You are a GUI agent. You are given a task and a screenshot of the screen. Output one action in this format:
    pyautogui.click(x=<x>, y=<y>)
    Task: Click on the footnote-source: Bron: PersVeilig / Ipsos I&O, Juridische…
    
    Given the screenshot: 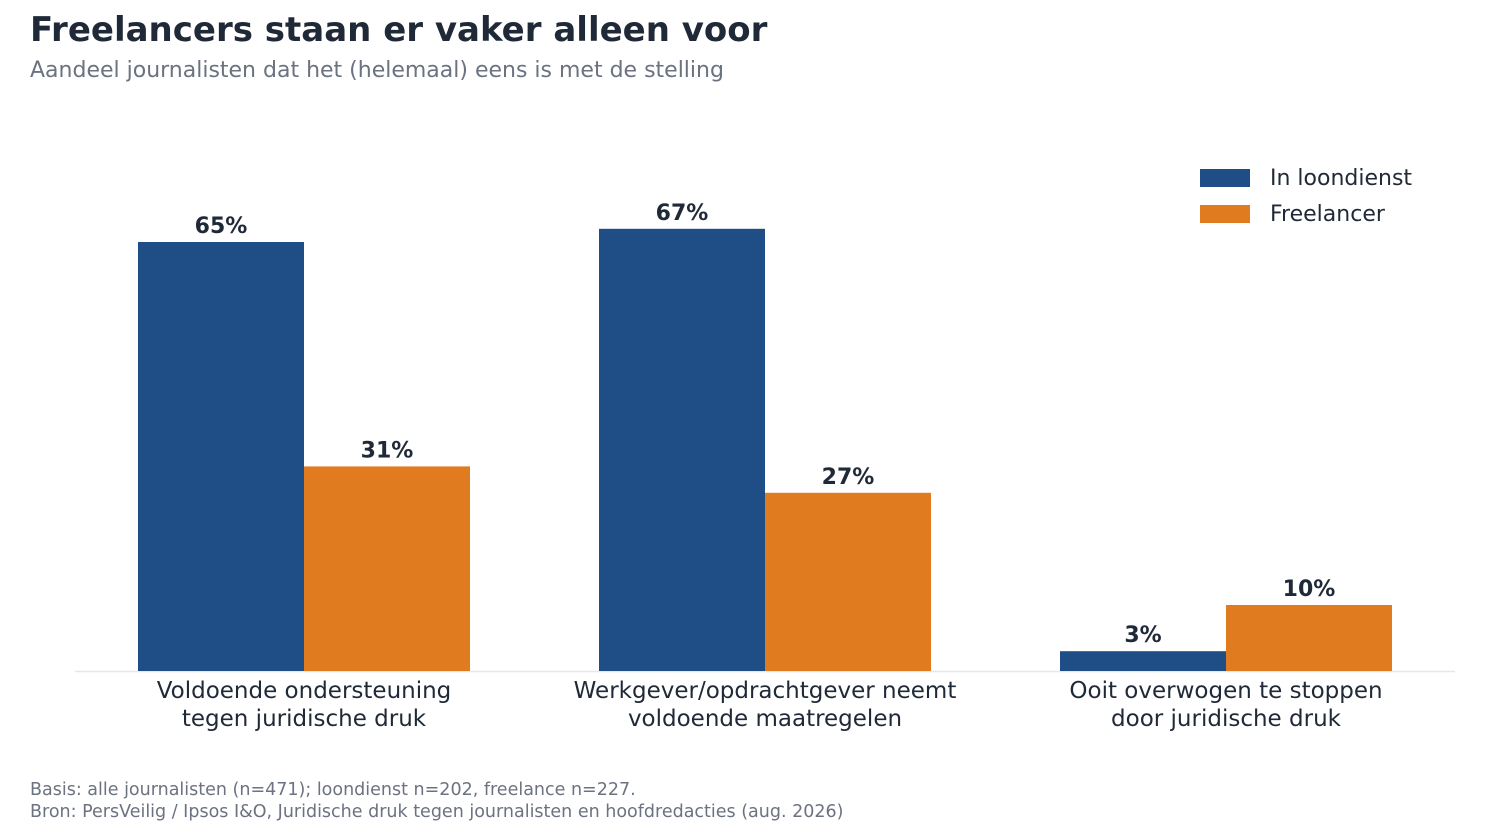 What is the action you would take?
    pyautogui.click(x=437, y=812)
    